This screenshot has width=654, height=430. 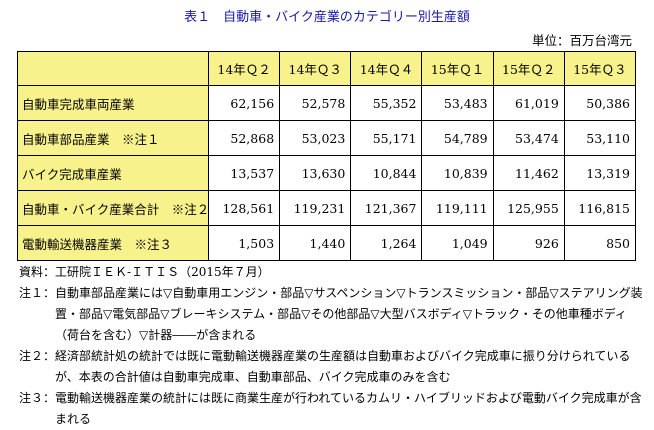 I want to click on unit-label: 単位：百万台湾元, so click(x=581, y=40).